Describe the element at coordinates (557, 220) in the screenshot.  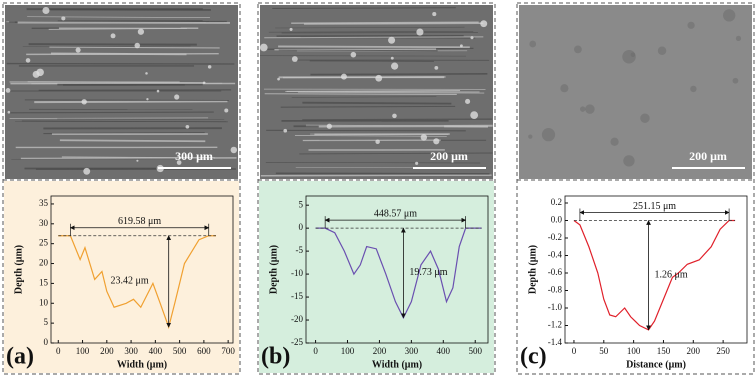
I see `y-tick-label: 0.0` at that location.